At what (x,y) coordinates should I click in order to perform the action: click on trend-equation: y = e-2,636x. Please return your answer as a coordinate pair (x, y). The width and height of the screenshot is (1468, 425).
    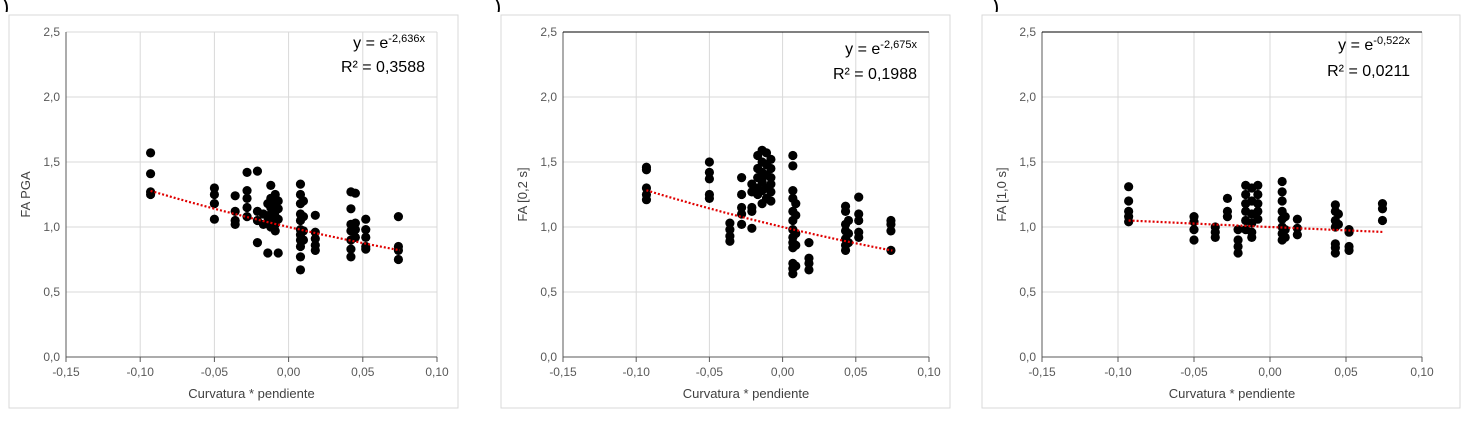
    Looking at the image, I should click on (389, 42).